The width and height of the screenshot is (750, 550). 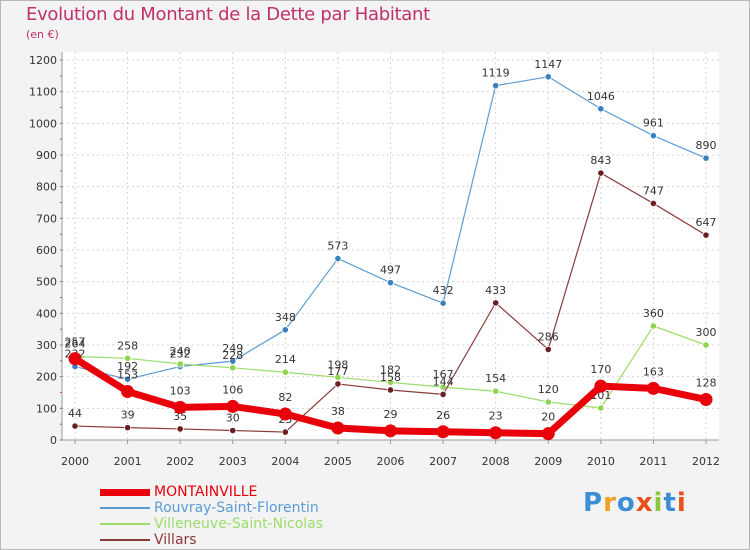 I want to click on data-label-villars: 30, so click(x=233, y=418).